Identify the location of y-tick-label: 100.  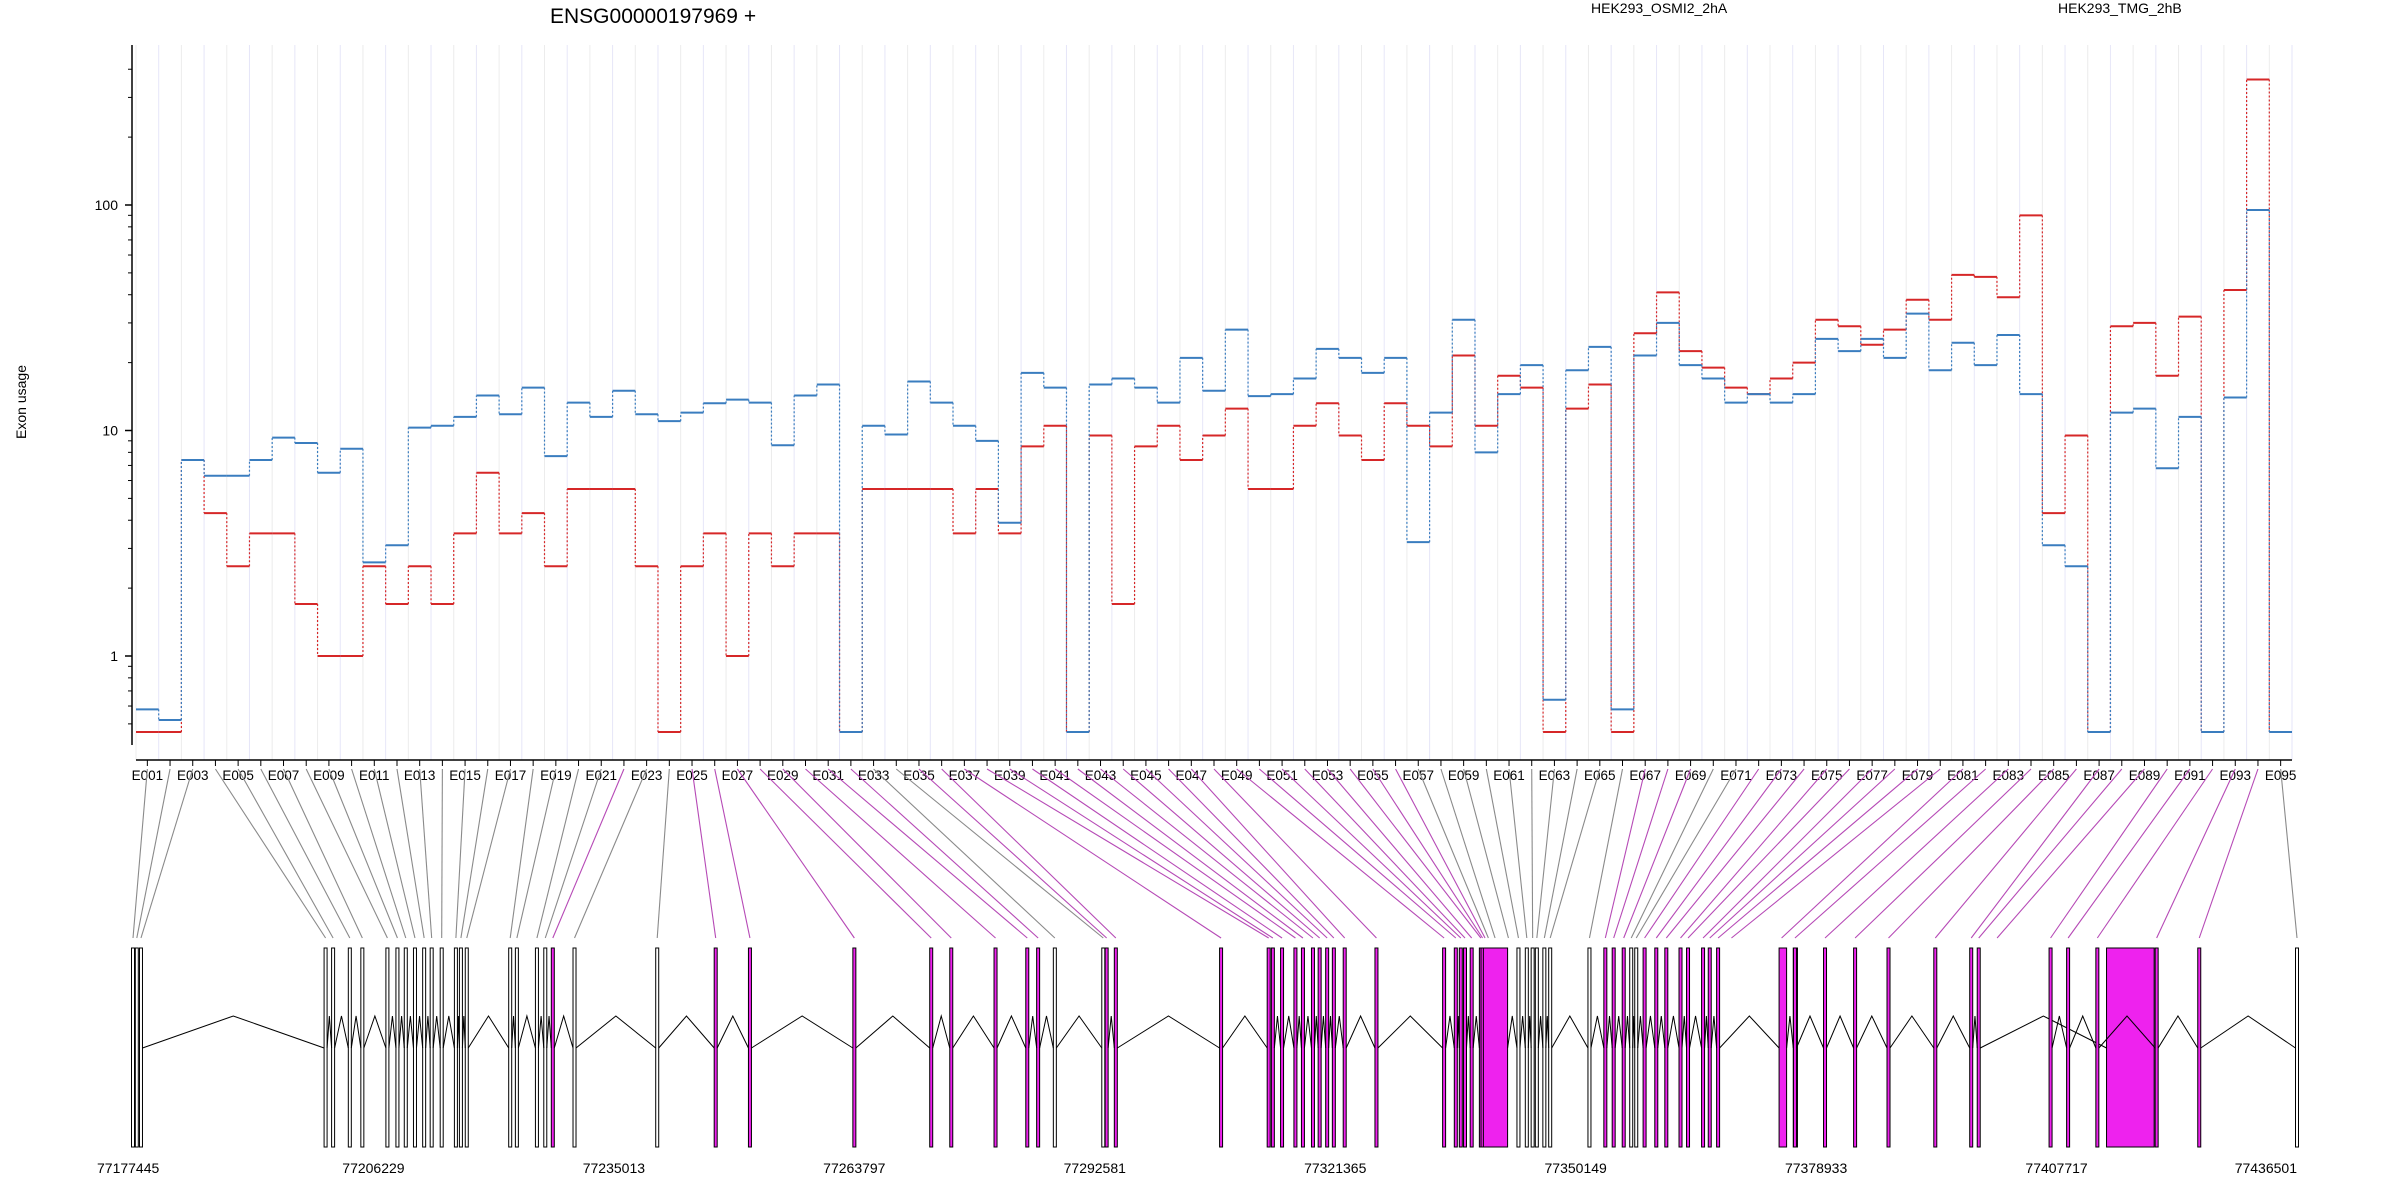
(107, 205).